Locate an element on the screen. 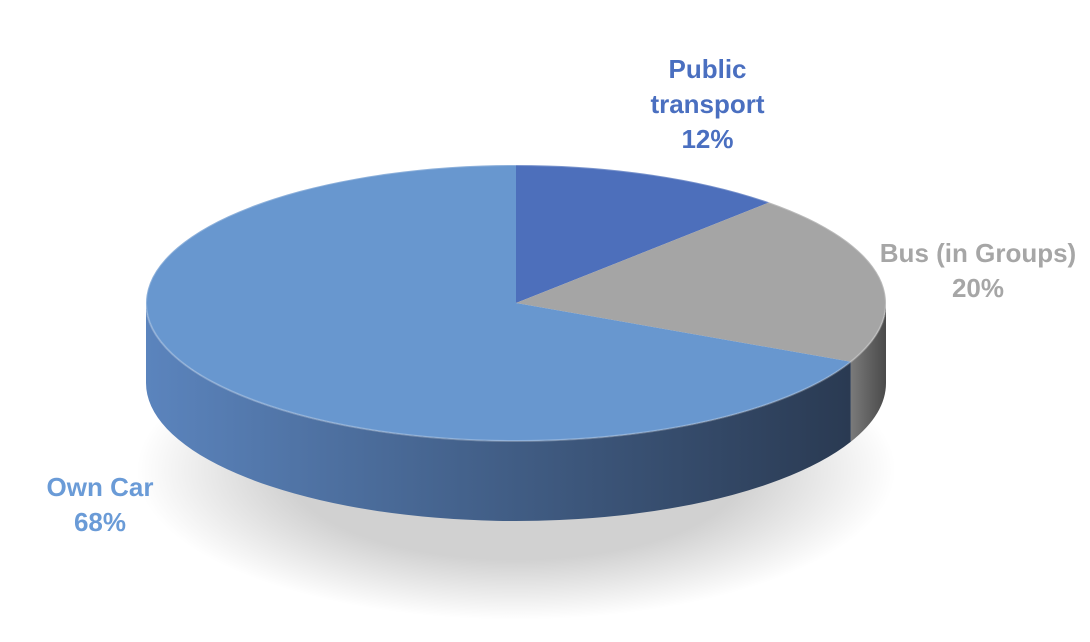 This screenshot has height=642, width=1090. pie-slice-public-transport is located at coordinates (643, 234).